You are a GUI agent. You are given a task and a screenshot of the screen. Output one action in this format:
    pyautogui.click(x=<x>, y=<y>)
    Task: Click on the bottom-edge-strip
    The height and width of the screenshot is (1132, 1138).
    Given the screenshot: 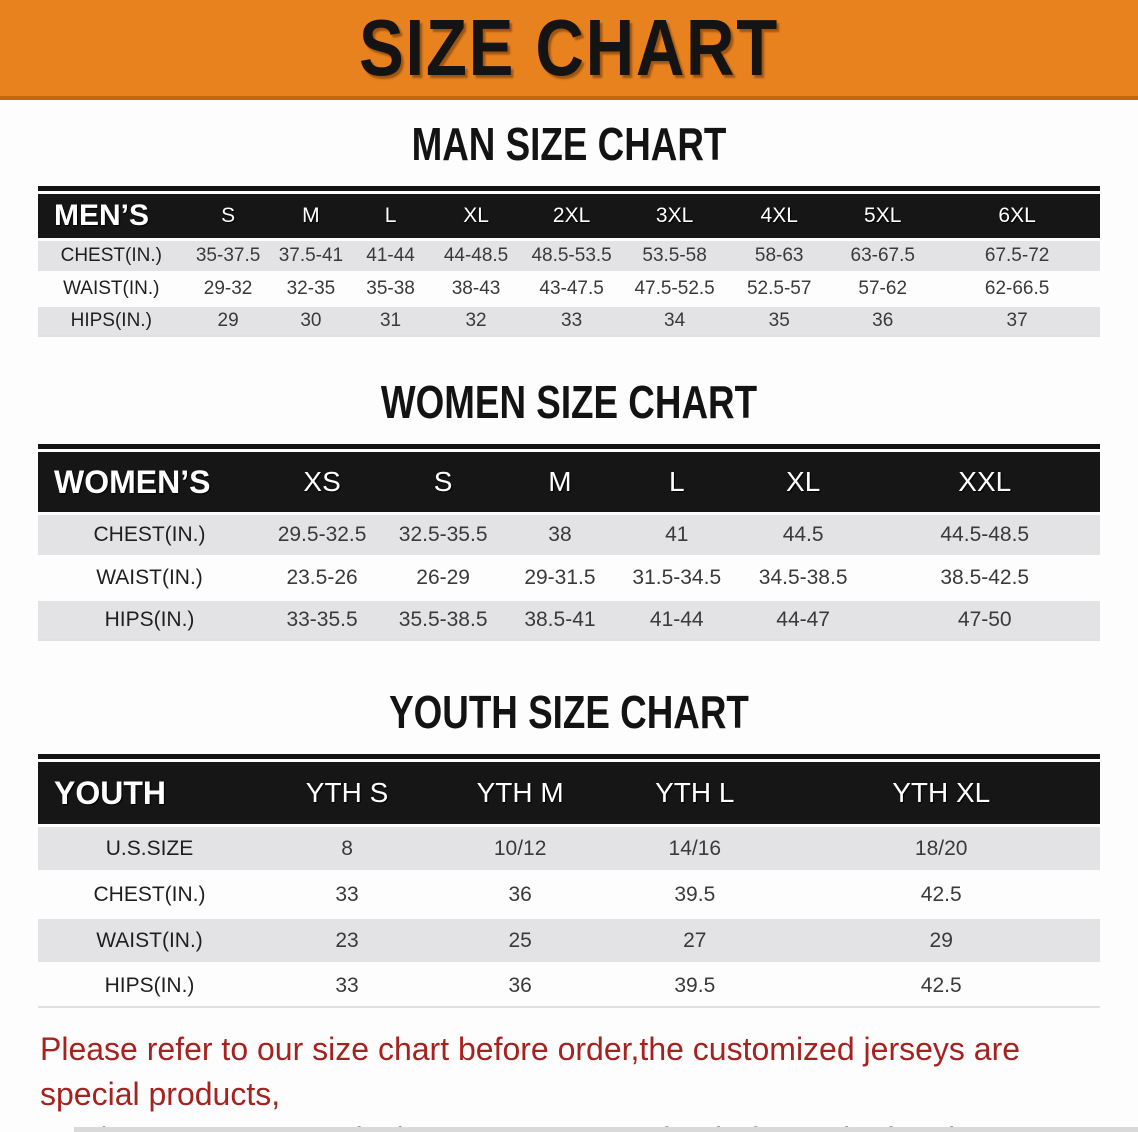 What is the action you would take?
    pyautogui.click(x=606, y=1129)
    